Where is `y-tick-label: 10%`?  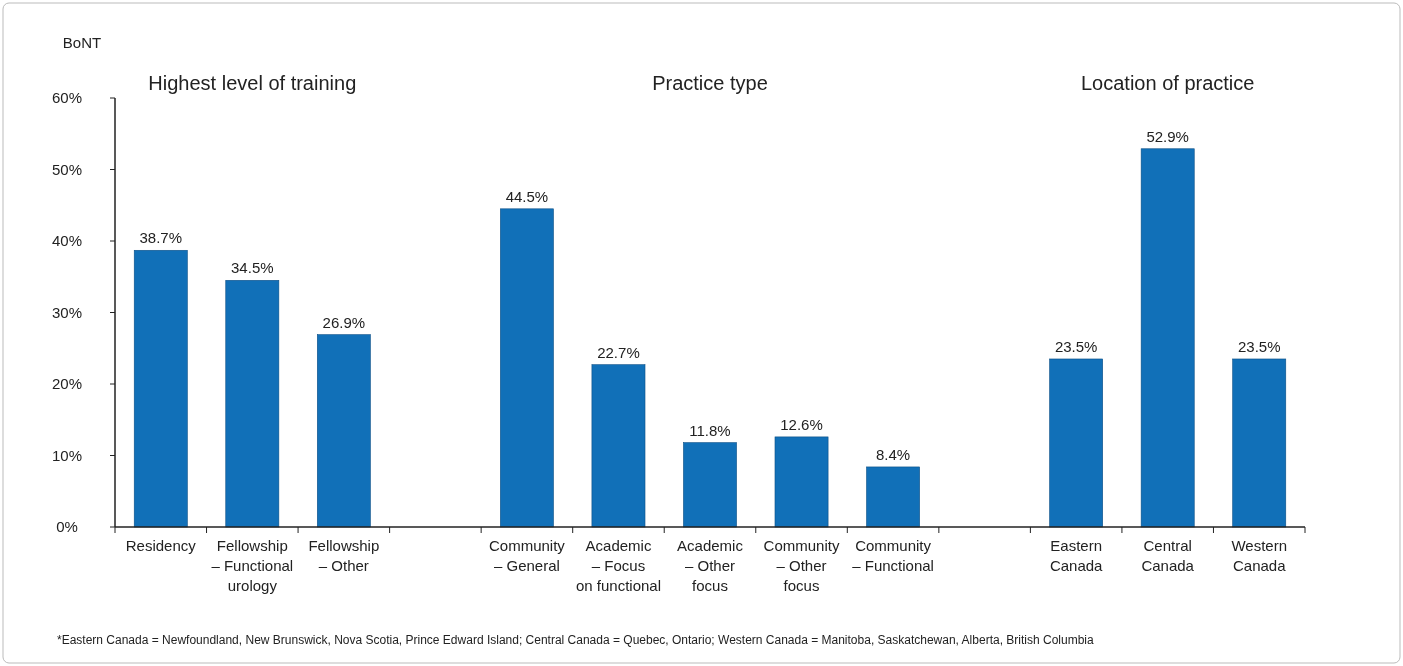
y-tick-label: 10% is located at coordinates (67, 455).